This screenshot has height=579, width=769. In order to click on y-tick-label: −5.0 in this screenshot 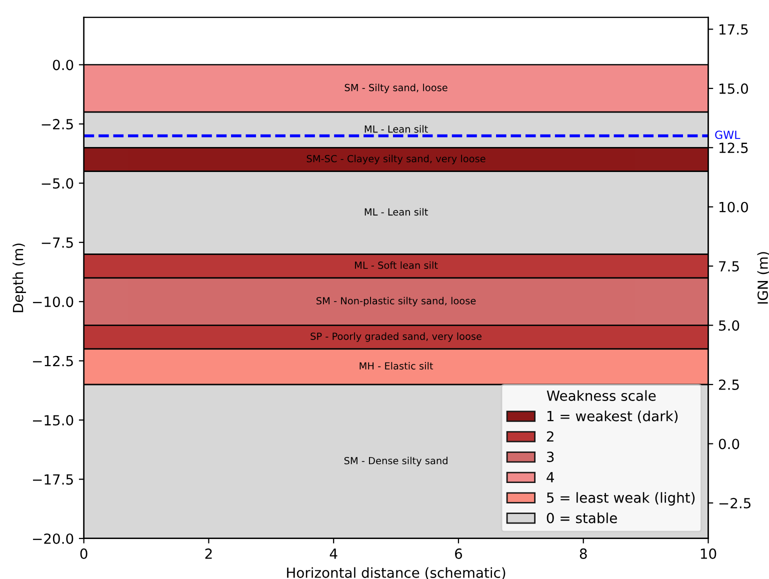, I will do `click(58, 183)`.